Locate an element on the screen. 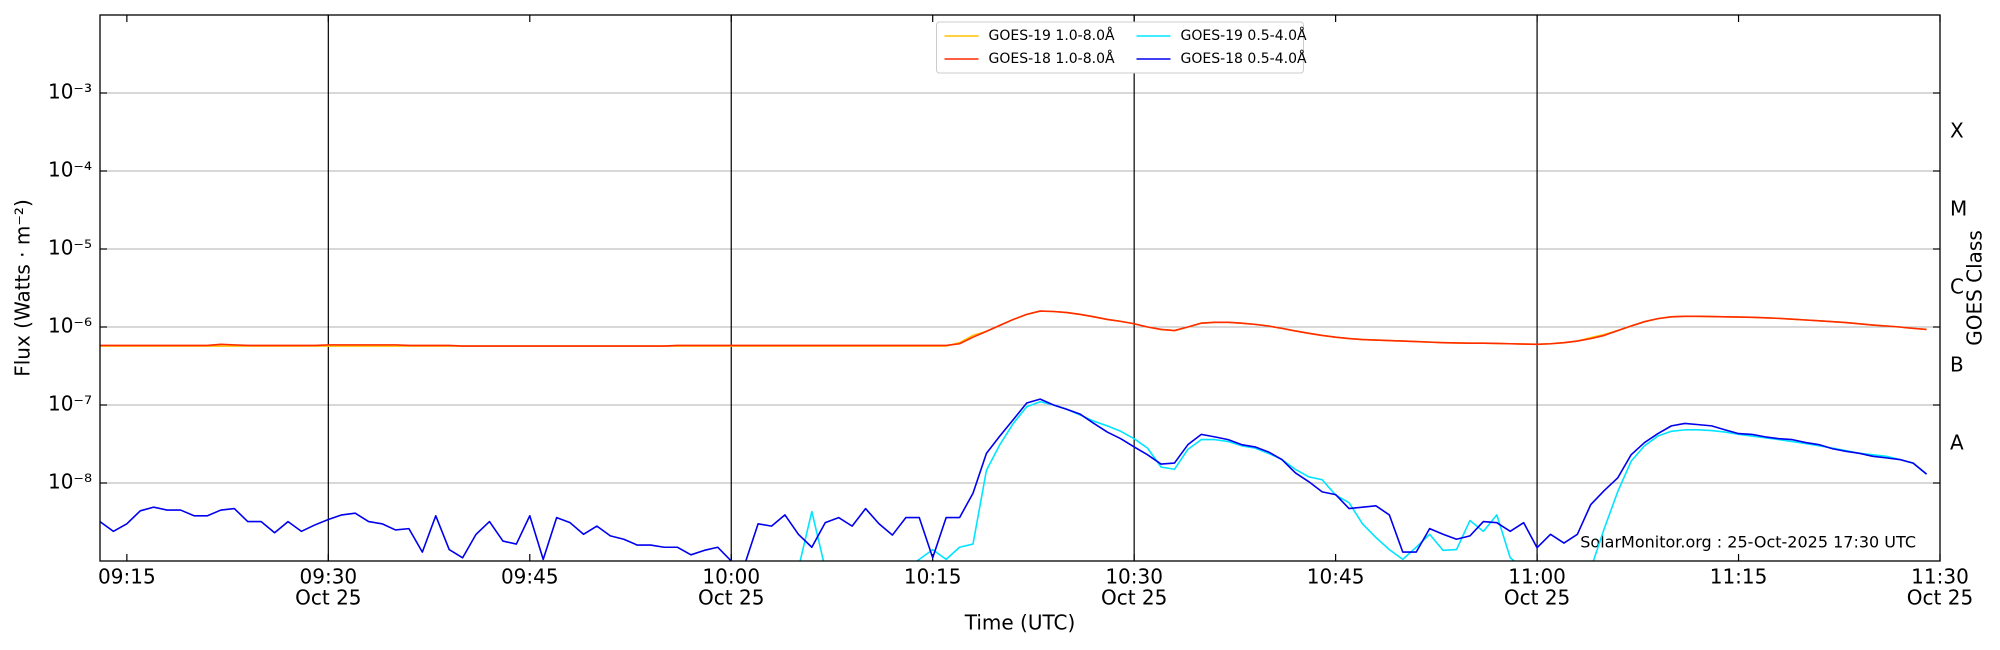 Image resolution: width=2000 pixels, height=650 pixels. y-tick-label: 10⁻⁴ is located at coordinates (70, 170).